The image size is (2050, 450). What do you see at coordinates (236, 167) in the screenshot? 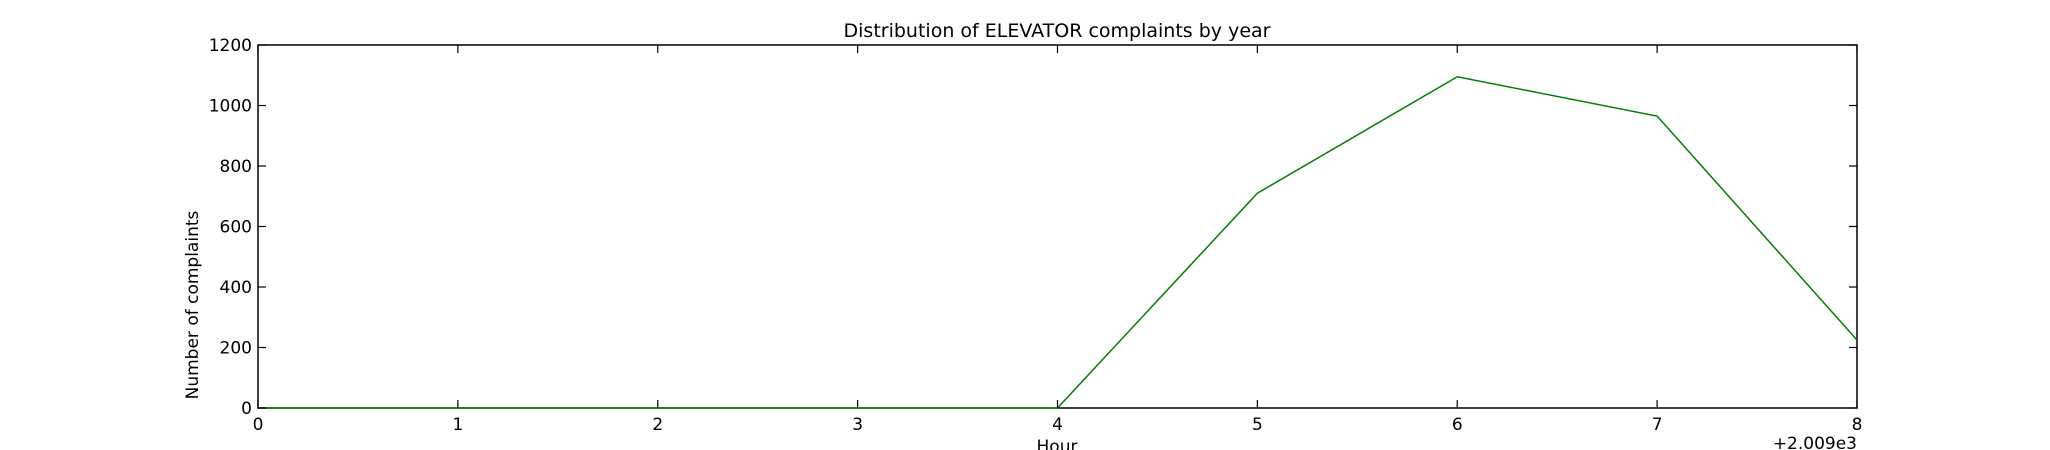
I see `y-tick-label: 800` at bounding box center [236, 167].